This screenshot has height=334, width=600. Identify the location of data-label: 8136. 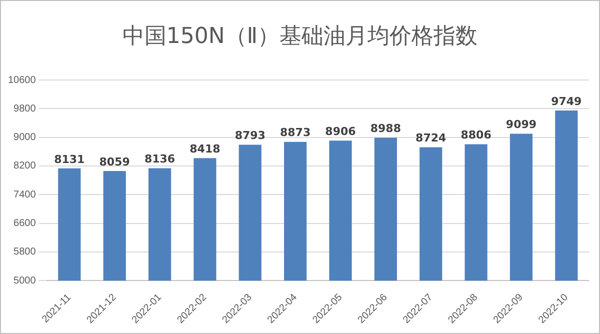
(160, 159).